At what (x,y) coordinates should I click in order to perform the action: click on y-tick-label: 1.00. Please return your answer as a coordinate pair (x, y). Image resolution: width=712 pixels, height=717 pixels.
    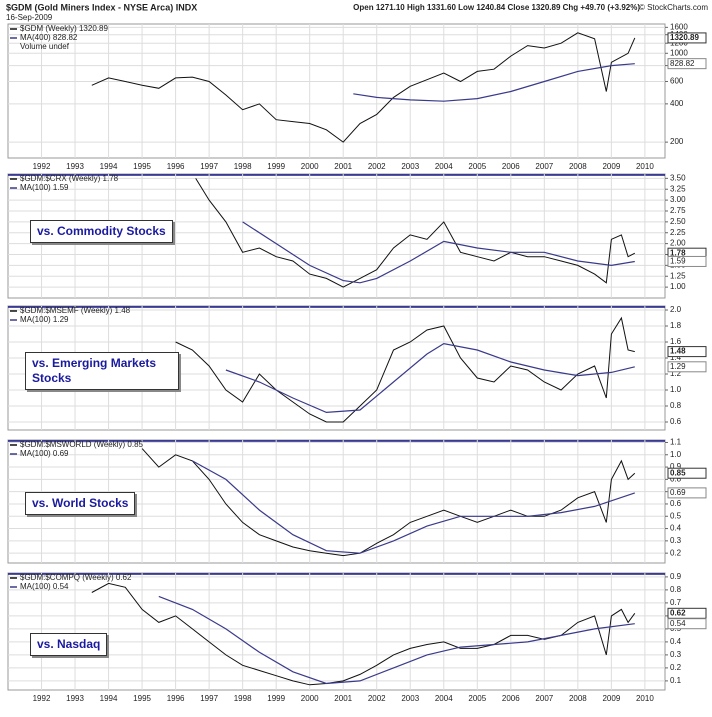
    Looking at the image, I should click on (678, 286).